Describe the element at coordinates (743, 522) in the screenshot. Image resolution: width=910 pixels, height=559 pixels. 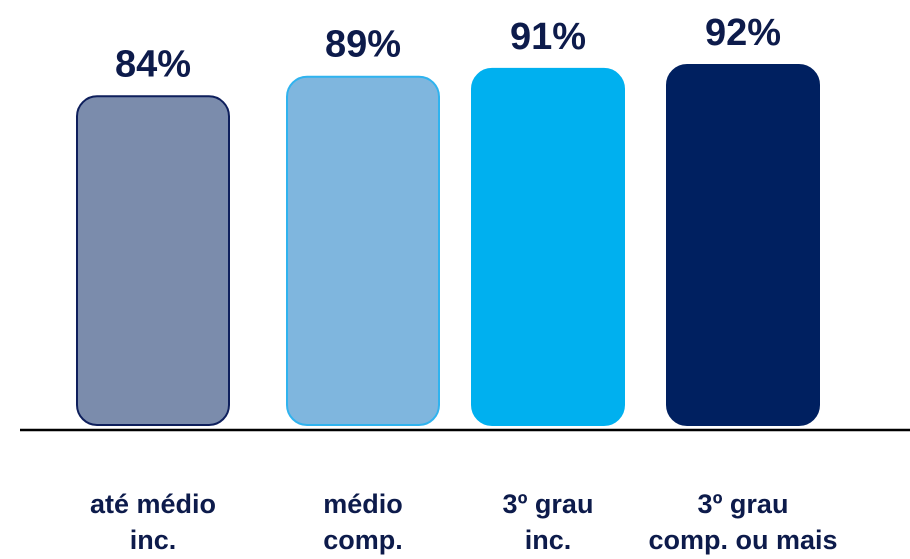
I see `category-label-3-grau-comp-ou-mais: 3º grau comp. ou mais` at that location.